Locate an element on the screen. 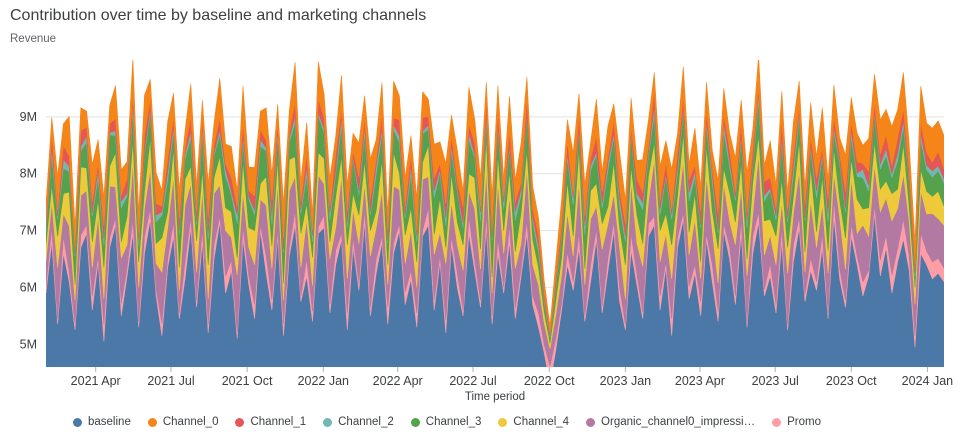 The width and height of the screenshot is (962, 440). legend-item-Channel_0: Channel_0 is located at coordinates (183, 422).